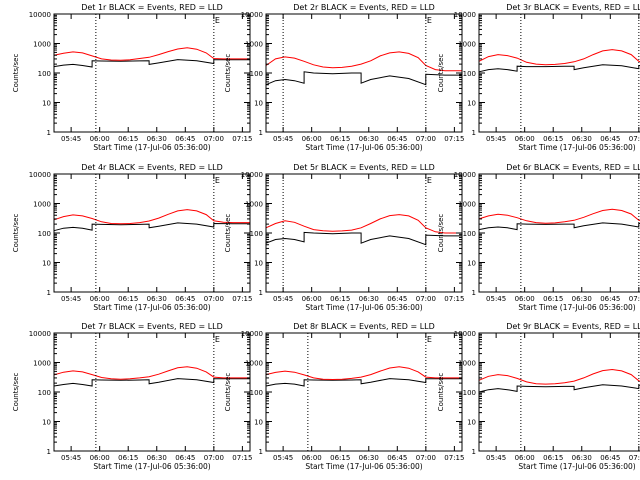  What do you see at coordinates (364, 326) in the screenshot?
I see `panel-title: Det 8r BLACK = Events, RED = LLD` at bounding box center [364, 326].